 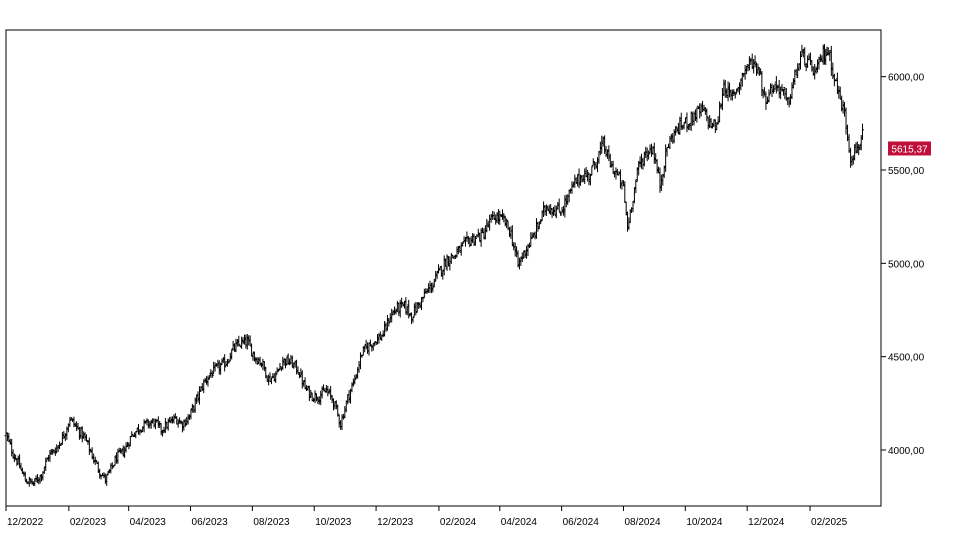 I want to click on x-tick-label: 06/2024, so click(x=581, y=522).